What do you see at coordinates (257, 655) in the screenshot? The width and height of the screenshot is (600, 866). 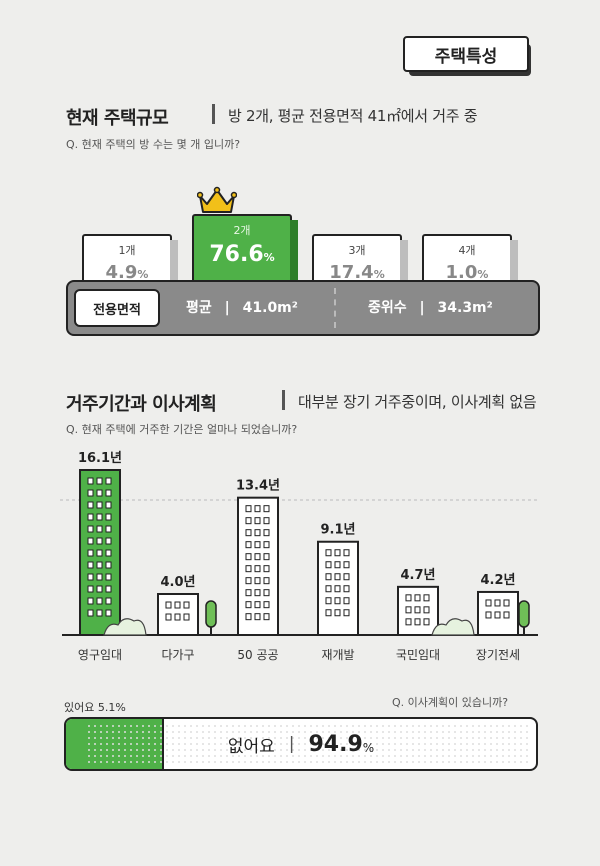 I see `bar-category-label: 50 공공` at bounding box center [257, 655].